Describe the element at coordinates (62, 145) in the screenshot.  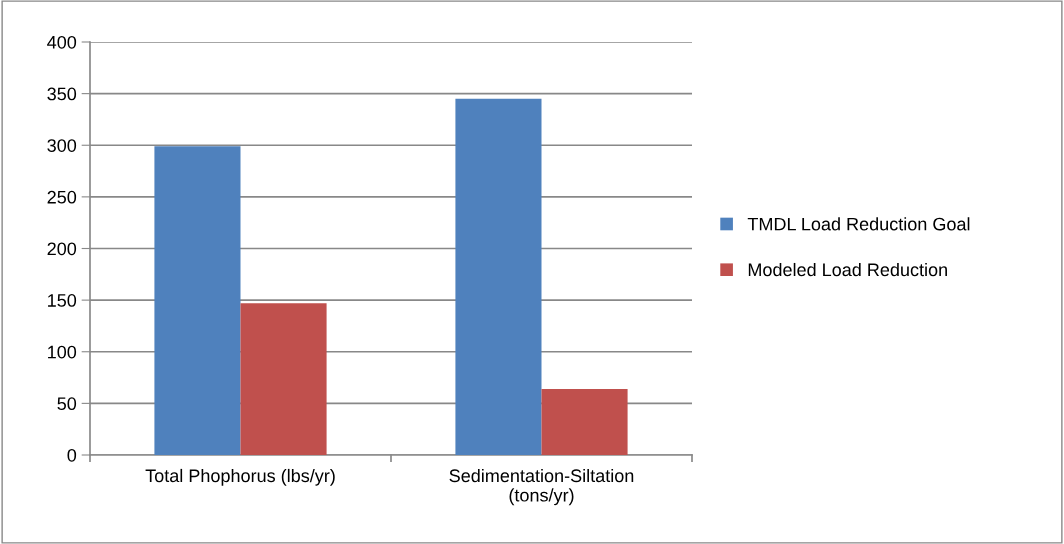
I see `y-tick-label: 300` at that location.